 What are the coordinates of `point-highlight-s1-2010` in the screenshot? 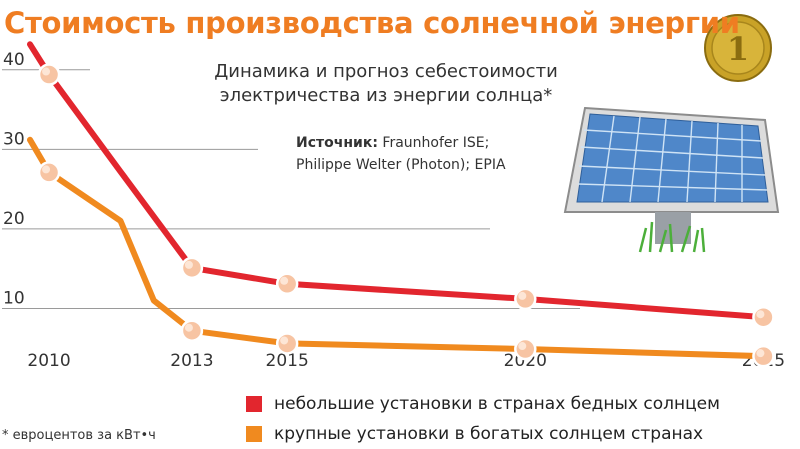 It's located at (46, 169).